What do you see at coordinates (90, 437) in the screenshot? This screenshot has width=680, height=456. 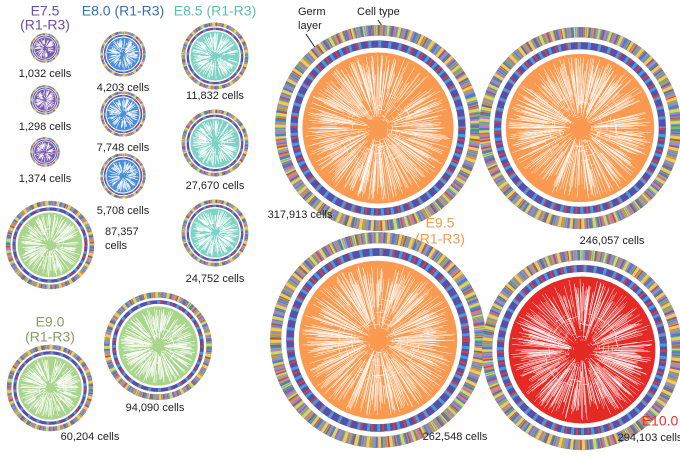 I see `cell-count: 60,204 cells` at bounding box center [90, 437].